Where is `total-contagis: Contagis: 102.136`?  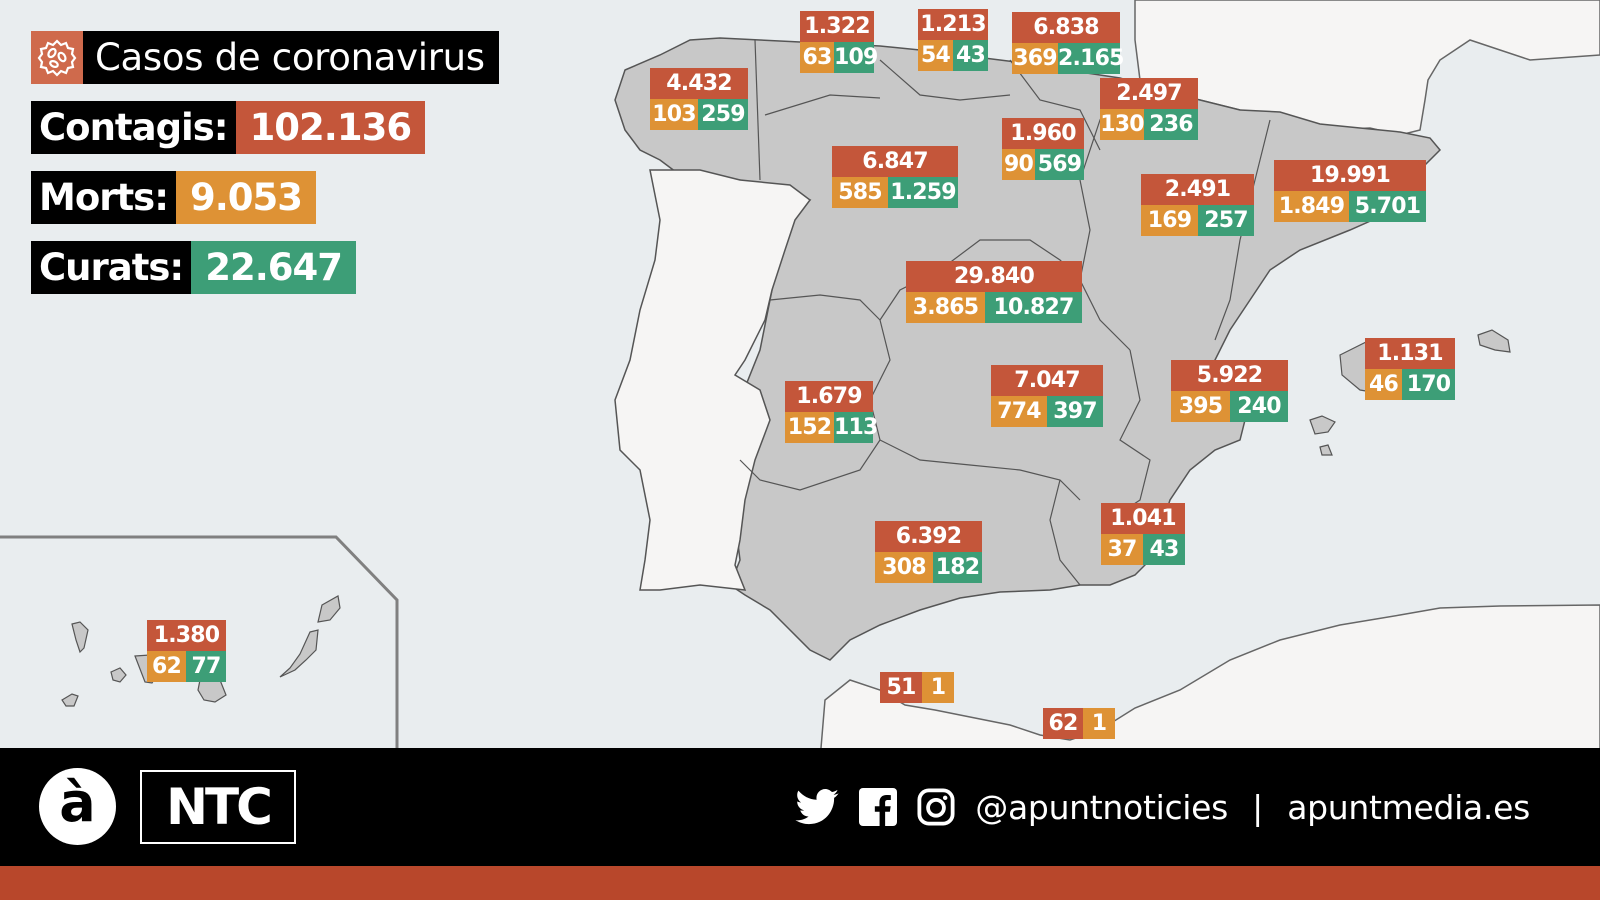 total-contagis: Contagis: 102.136 is located at coordinates (228, 127).